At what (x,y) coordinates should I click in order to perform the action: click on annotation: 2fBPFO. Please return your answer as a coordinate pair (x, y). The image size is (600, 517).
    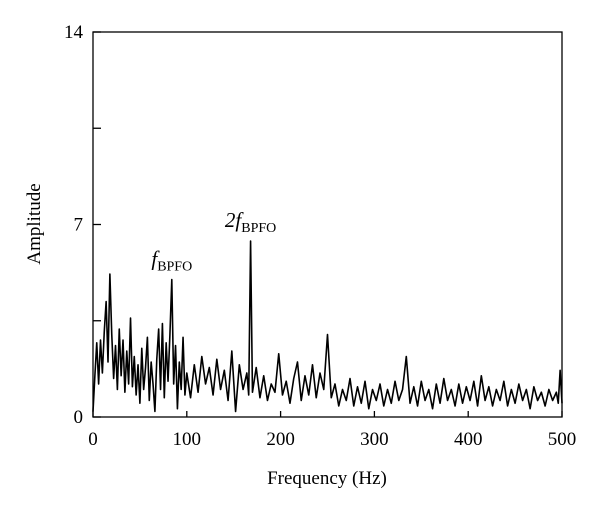
    Looking at the image, I should click on (250, 222).